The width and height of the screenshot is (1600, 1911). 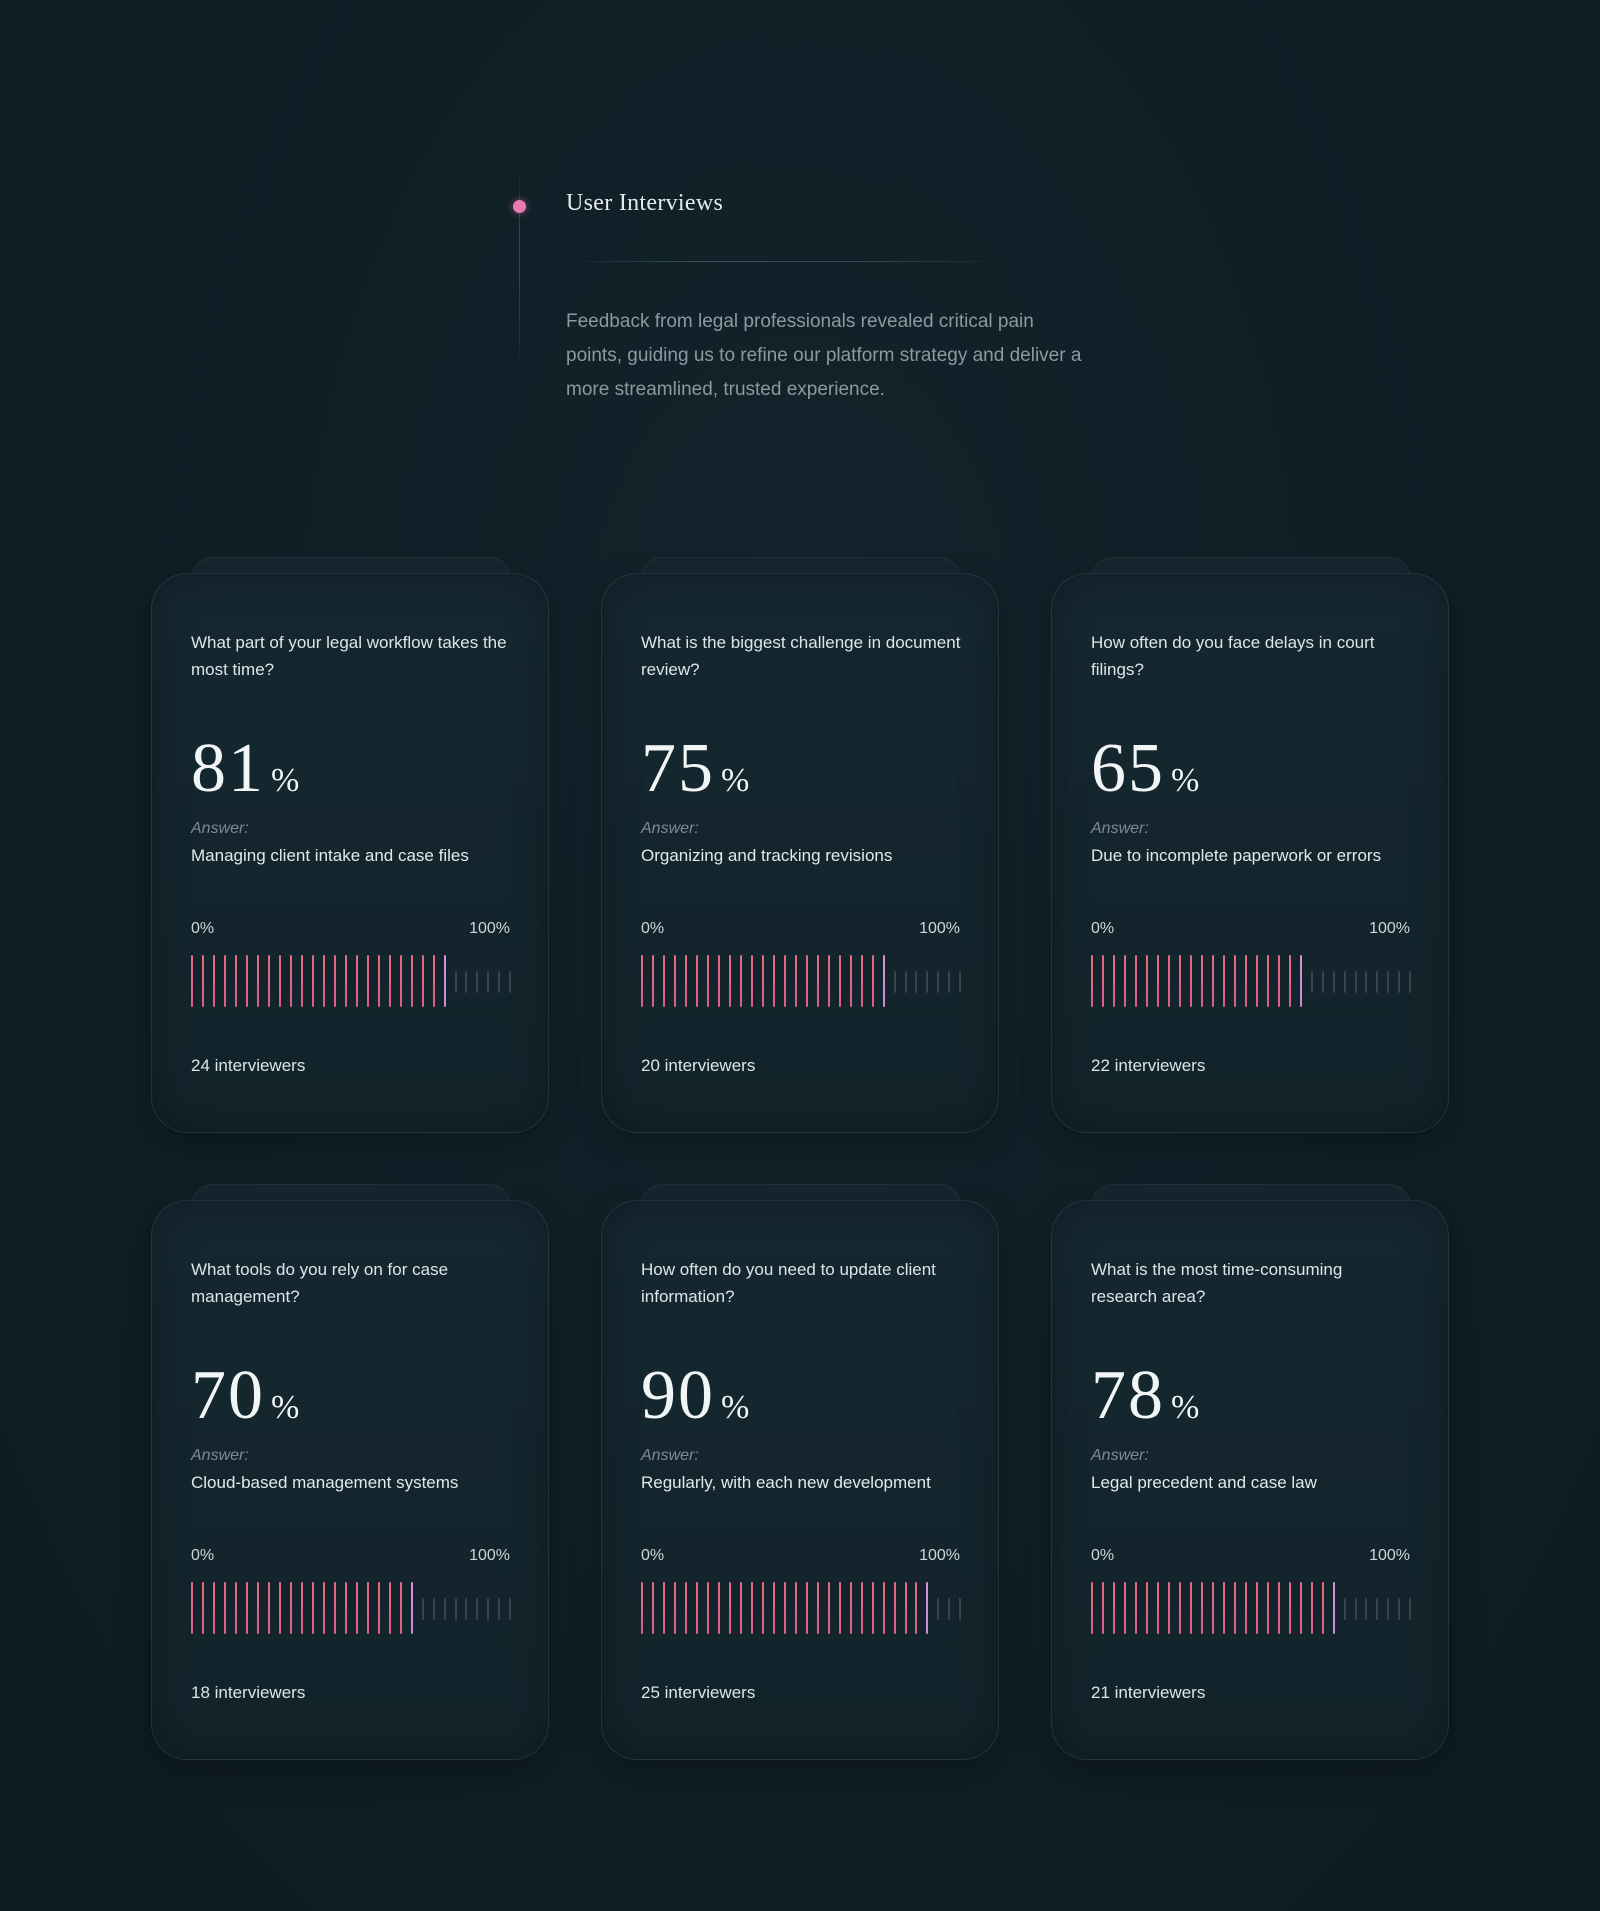 What do you see at coordinates (1251, 1606) in the screenshot?
I see `progress-ticks` at bounding box center [1251, 1606].